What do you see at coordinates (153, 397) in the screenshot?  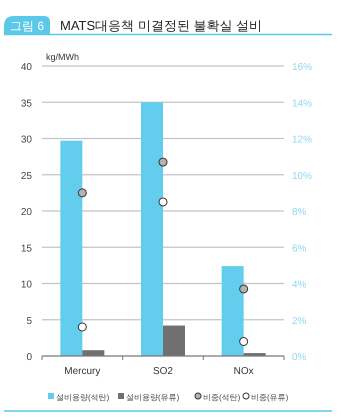 I see `legend-label: 설비용량(유류)` at bounding box center [153, 397].